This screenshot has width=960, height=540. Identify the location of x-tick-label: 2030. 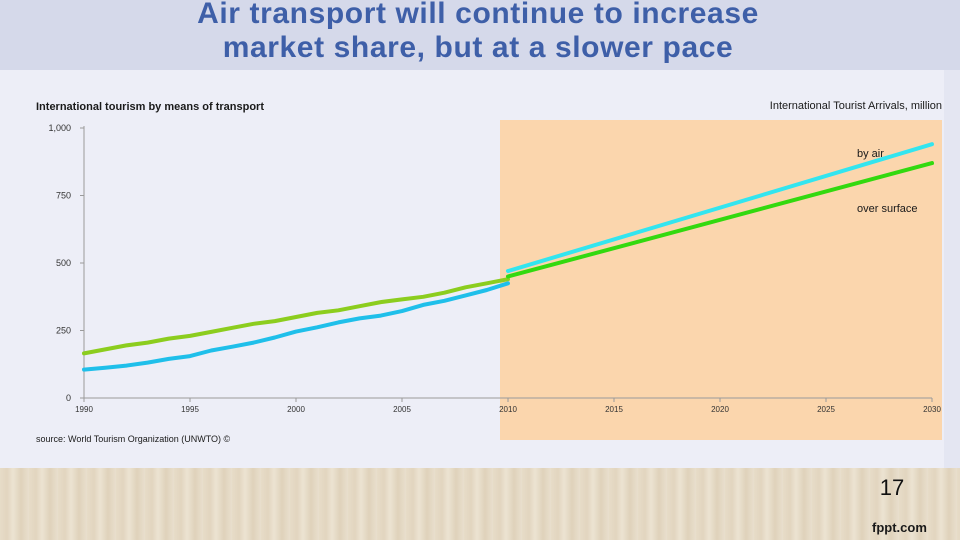
(932, 409).